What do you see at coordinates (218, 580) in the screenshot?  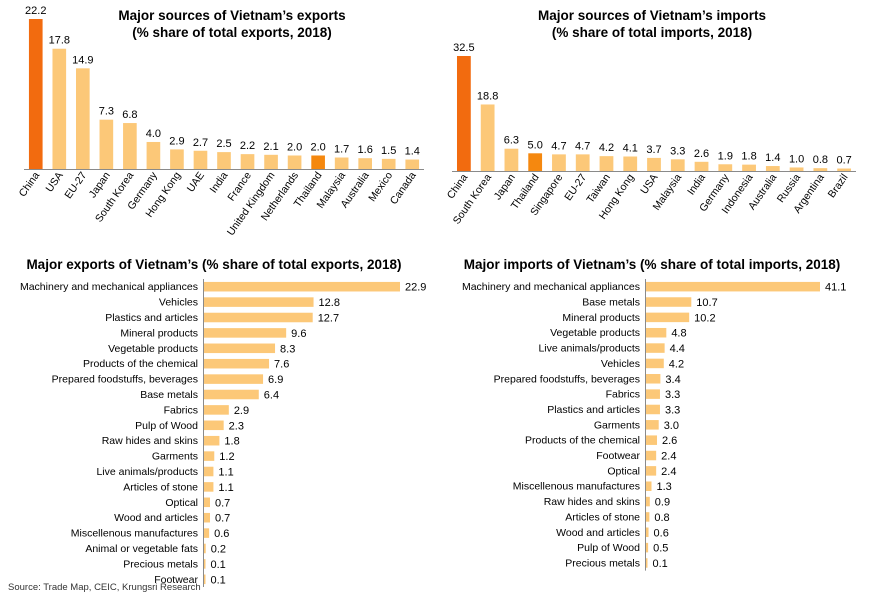 I see `data-label: 0.1` at bounding box center [218, 580].